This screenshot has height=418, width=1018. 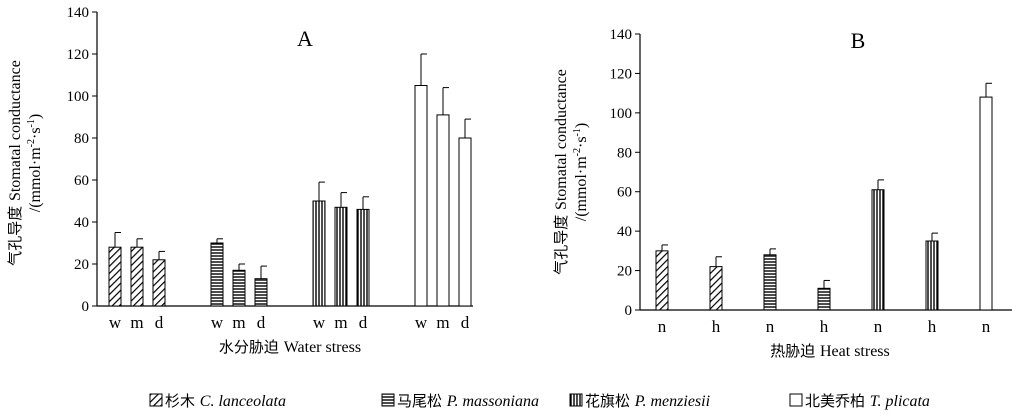 What do you see at coordinates (837, 401) in the screenshot?
I see `legend-label-zh: 北美乔柏` at bounding box center [837, 401].